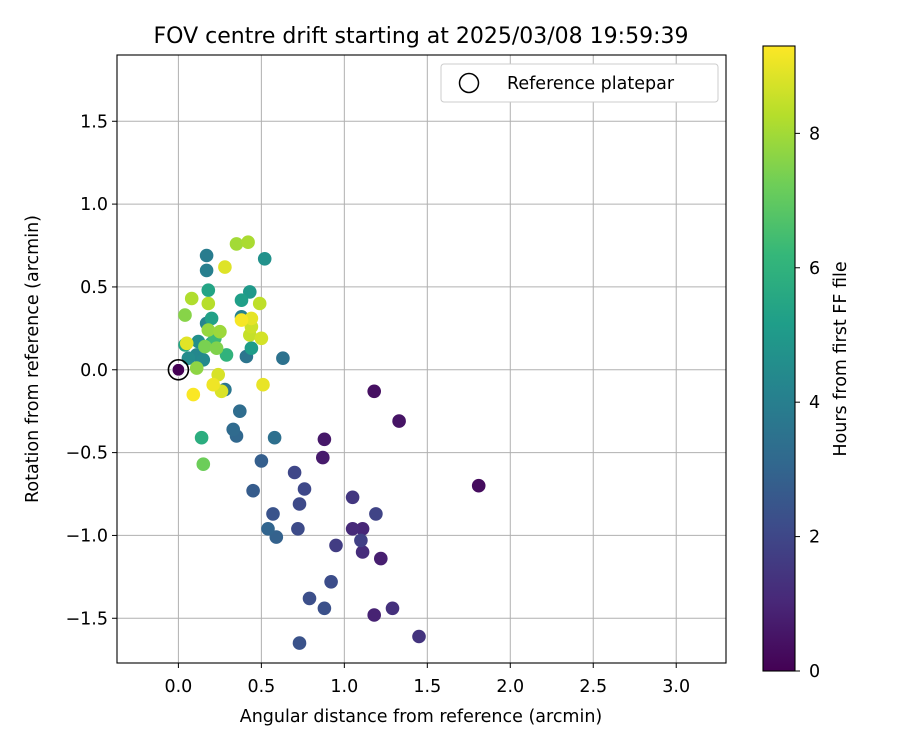  Describe the element at coordinates (94, 122) in the screenshot. I see `y-tick-label: 1.5` at that location.